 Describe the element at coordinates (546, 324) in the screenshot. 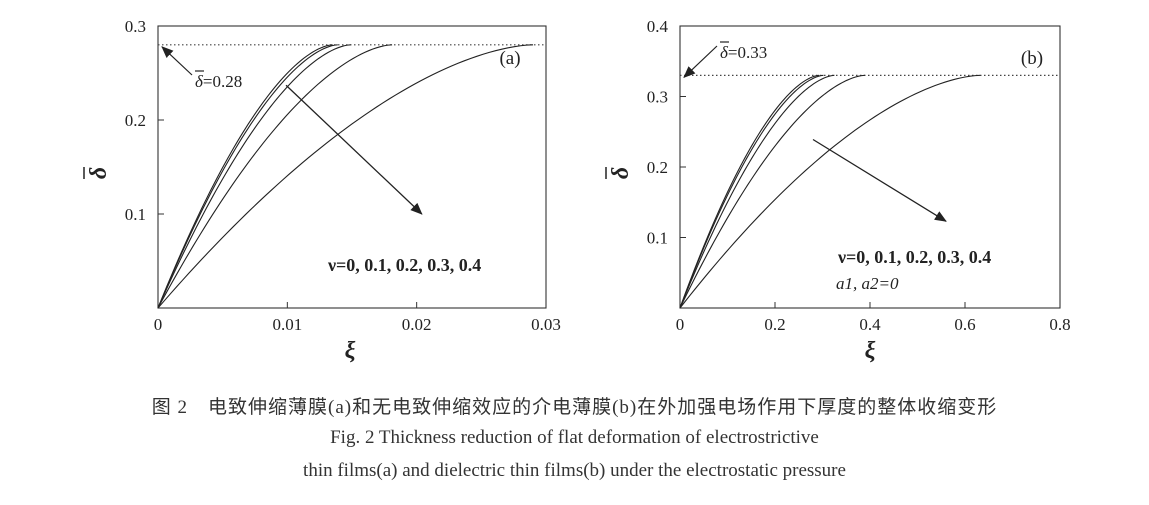

I see `x-tick-label: 0.03` at that location.